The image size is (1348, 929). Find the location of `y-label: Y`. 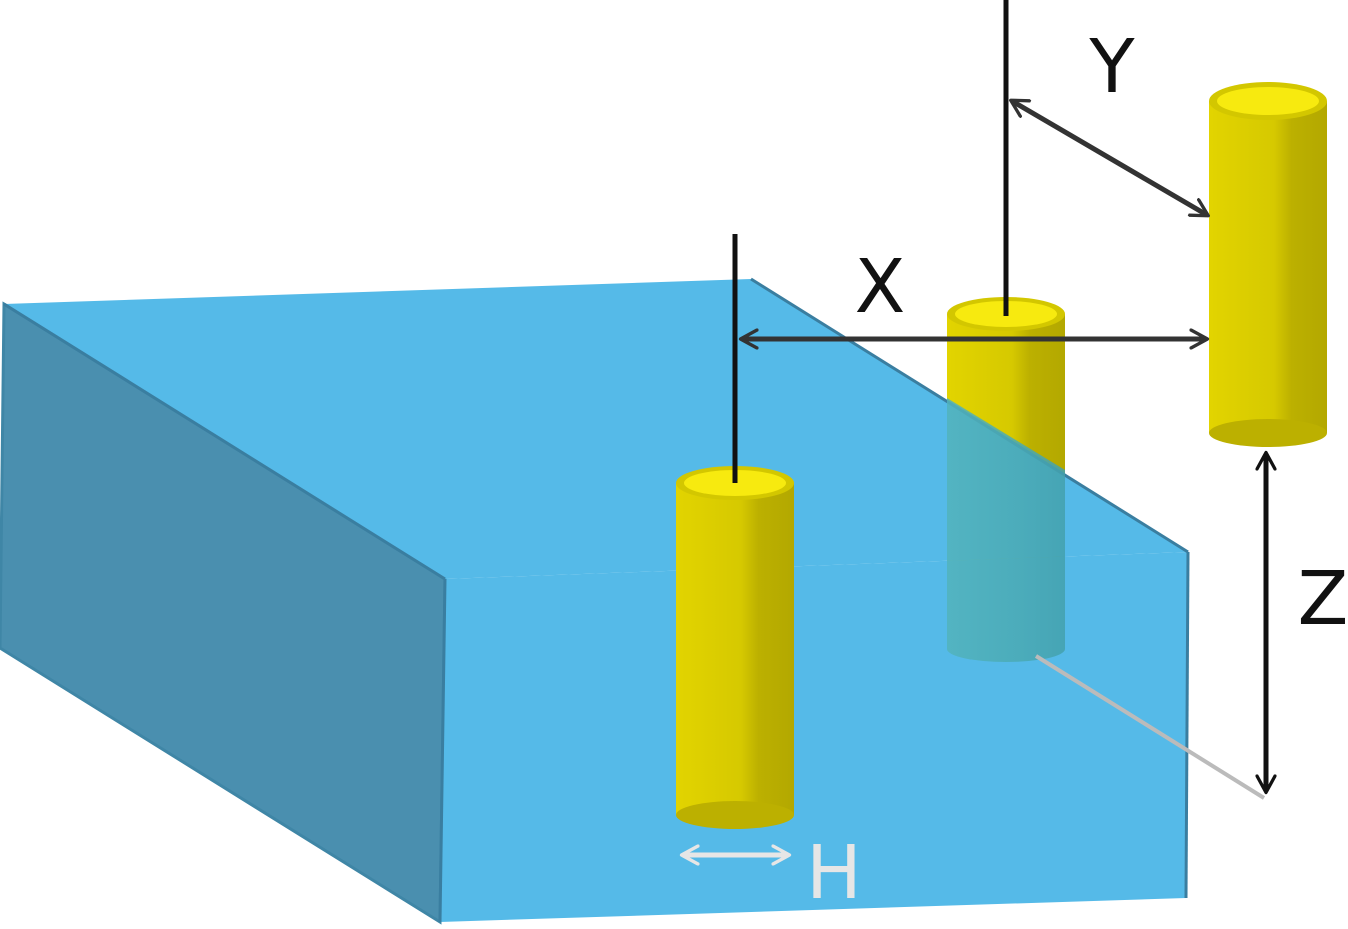

y-label: Y is located at coordinates (1111, 67).